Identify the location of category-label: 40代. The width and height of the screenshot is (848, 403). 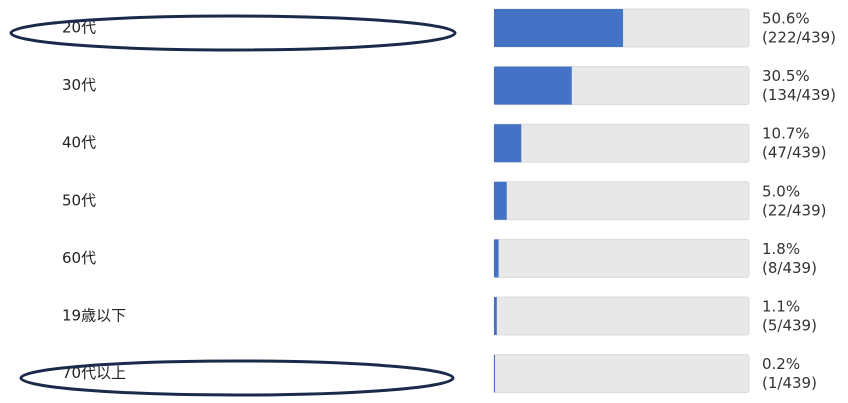
(79, 143).